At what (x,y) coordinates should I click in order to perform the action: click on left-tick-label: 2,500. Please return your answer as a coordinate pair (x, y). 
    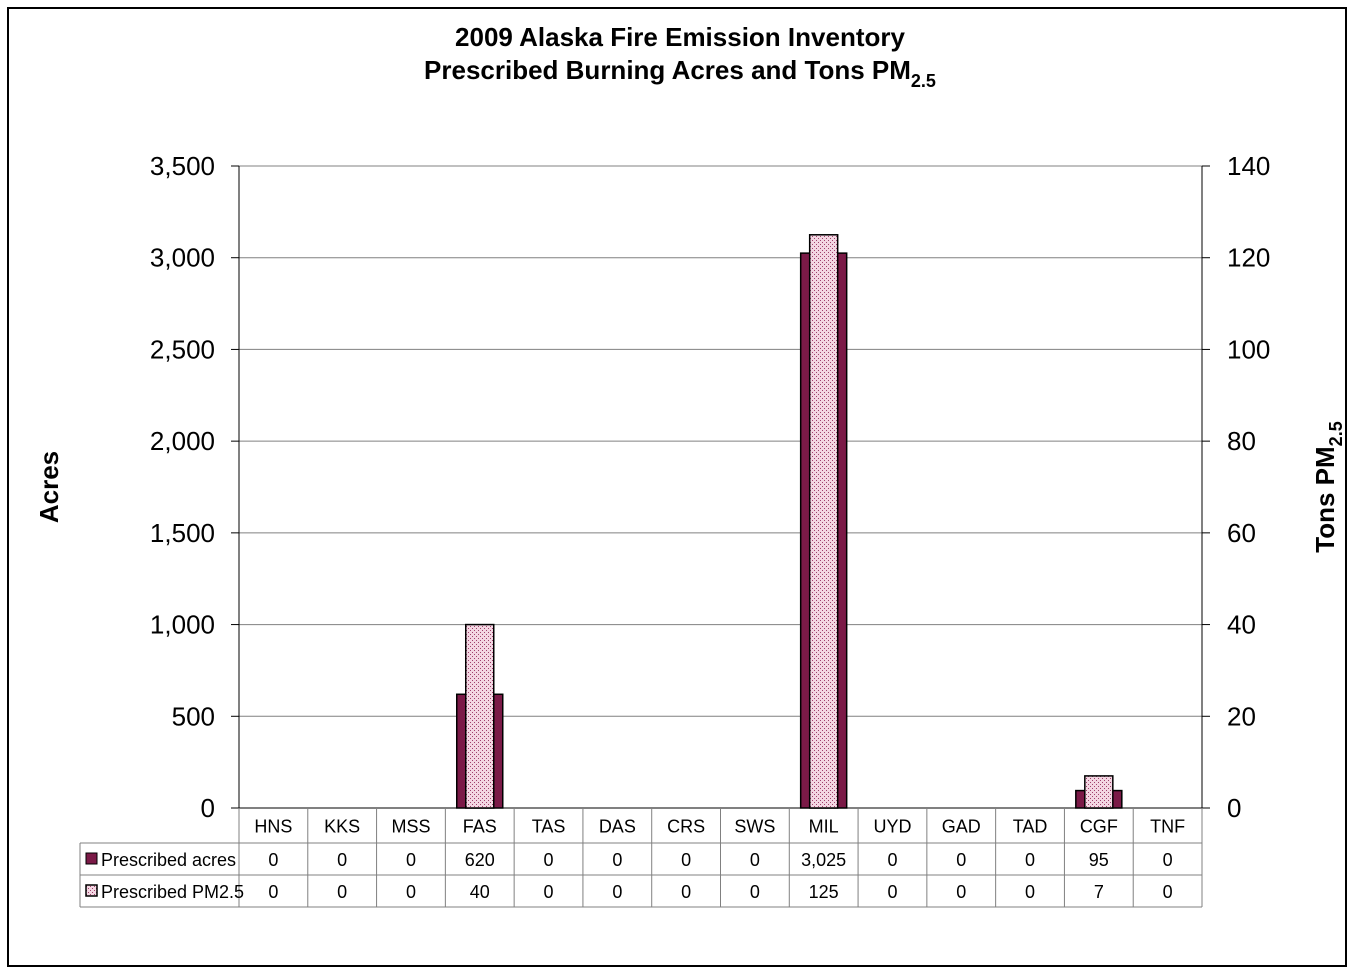
    Looking at the image, I should click on (182, 349).